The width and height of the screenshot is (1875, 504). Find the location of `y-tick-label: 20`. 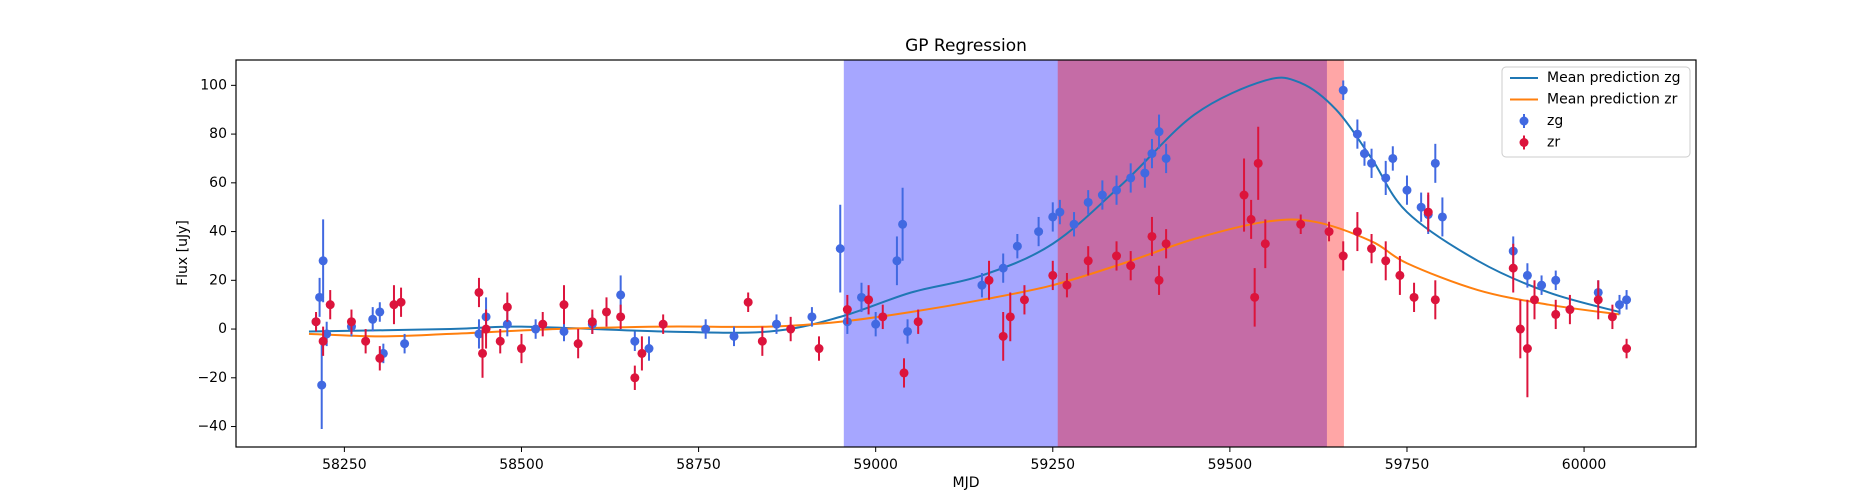

y-tick-label: 20 is located at coordinates (218, 280).